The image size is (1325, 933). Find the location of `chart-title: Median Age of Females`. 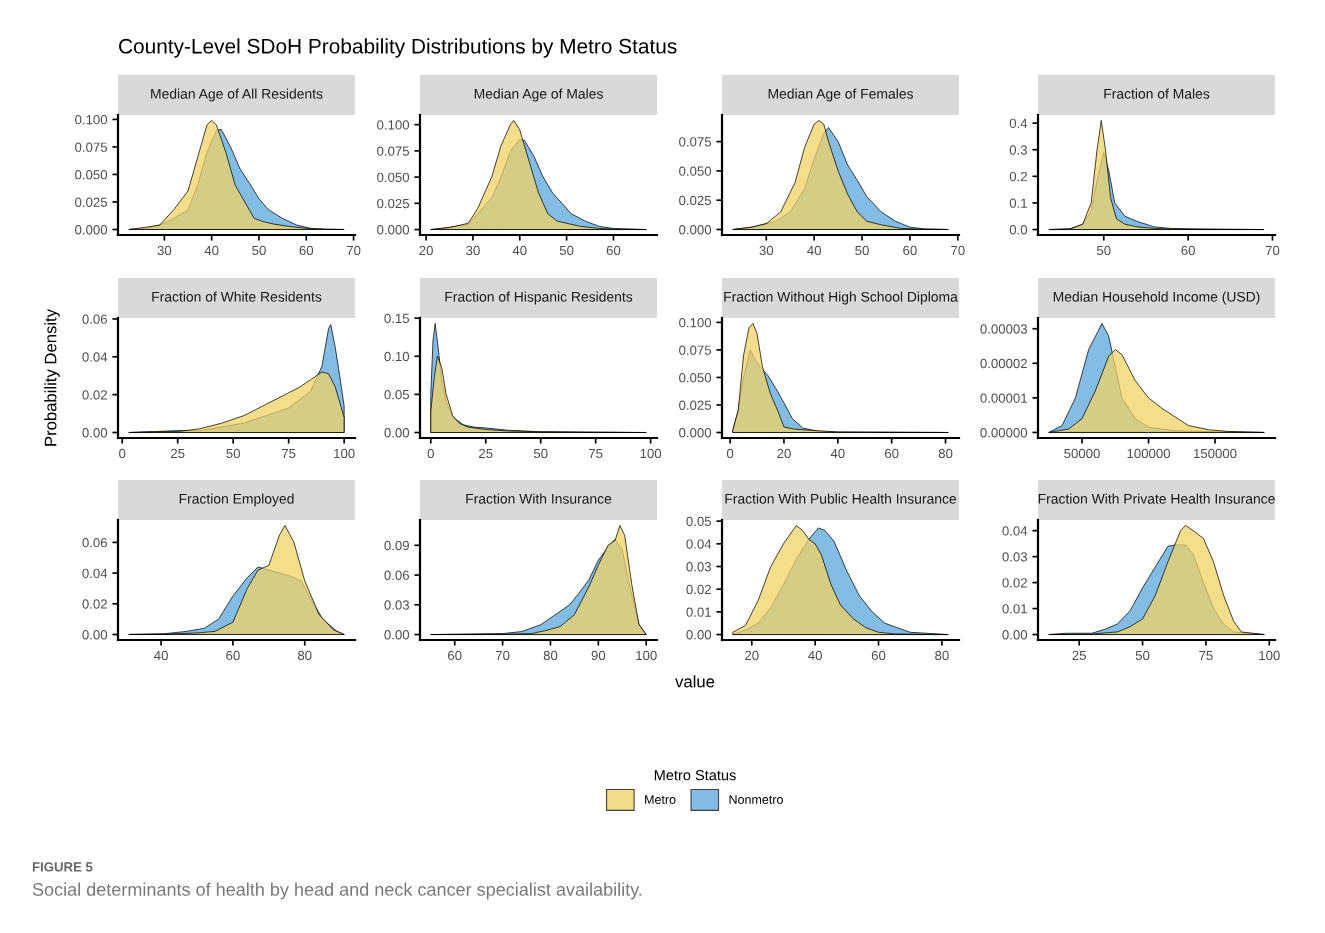

chart-title: Median Age of Females is located at coordinates (840, 95).